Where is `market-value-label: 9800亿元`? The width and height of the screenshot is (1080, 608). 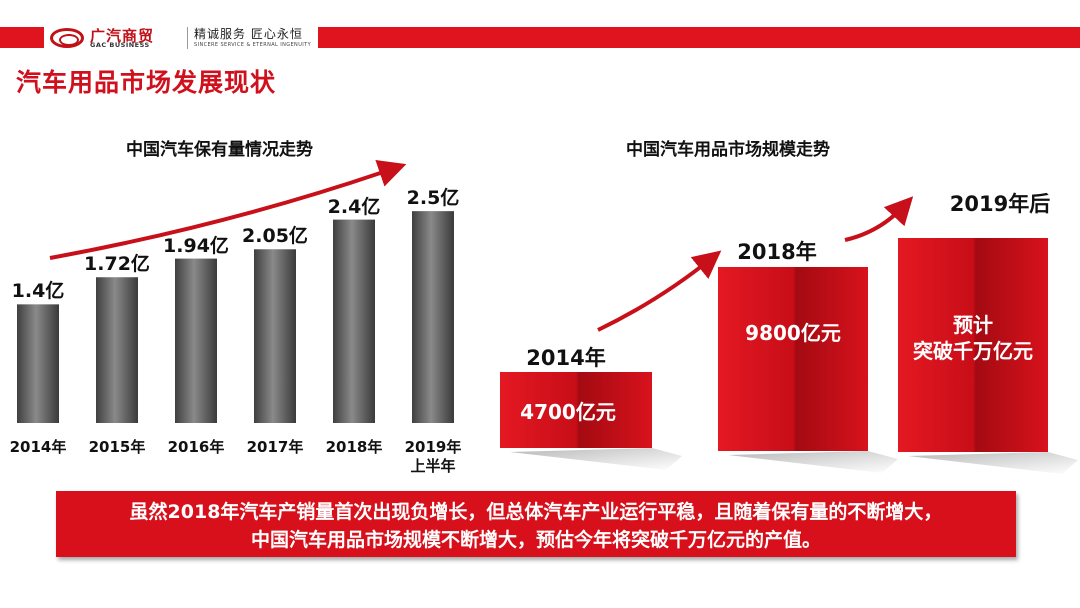
market-value-label: 9800亿元 is located at coordinates (793, 333).